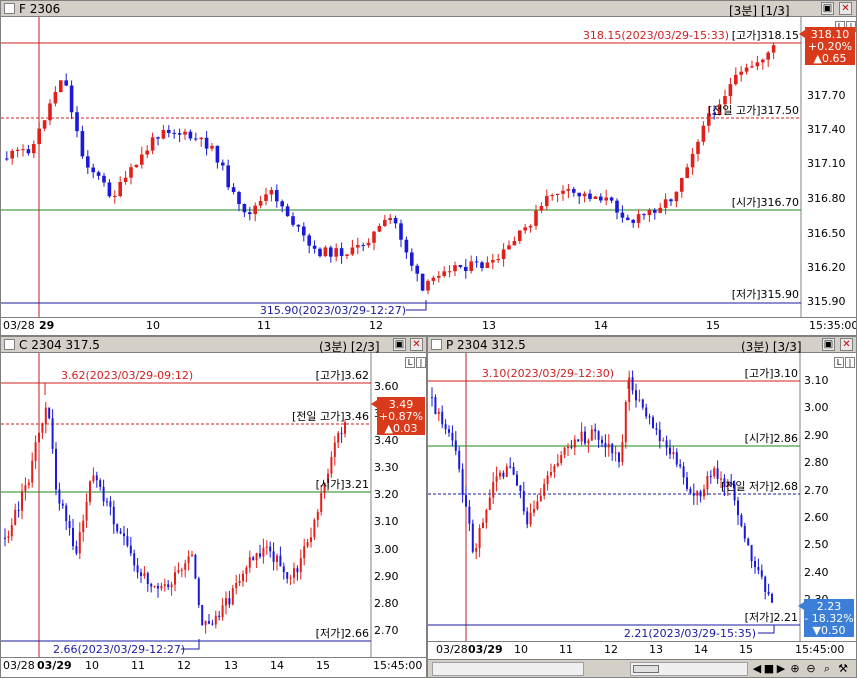 The width and height of the screenshot is (857, 678). What do you see at coordinates (781, 668) in the screenshot?
I see `scroll-right-icon: ▶` at bounding box center [781, 668].